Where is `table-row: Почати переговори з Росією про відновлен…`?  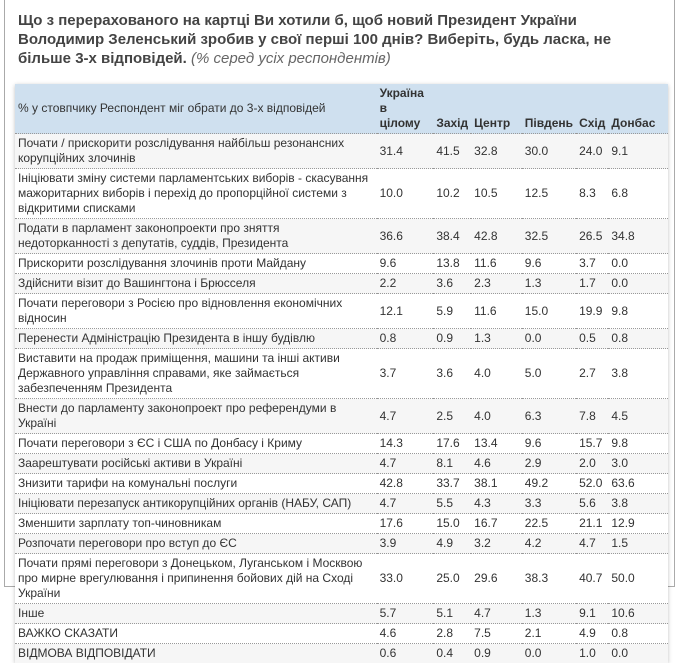
table-row: Почати переговори з Росією про відновлен… is located at coordinates (341, 311).